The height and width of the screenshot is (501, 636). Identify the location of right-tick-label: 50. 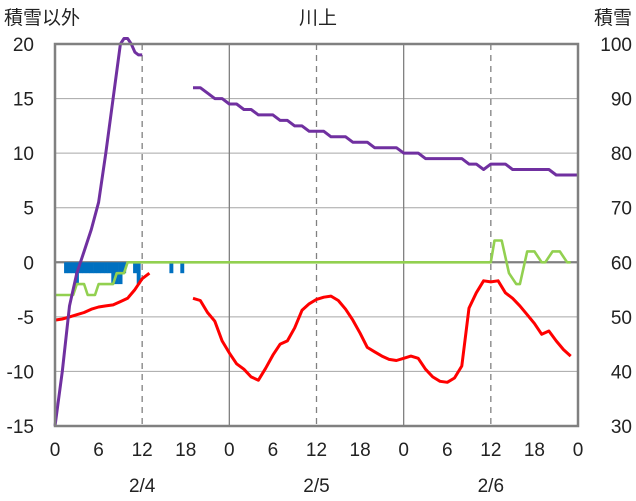
(621, 318).